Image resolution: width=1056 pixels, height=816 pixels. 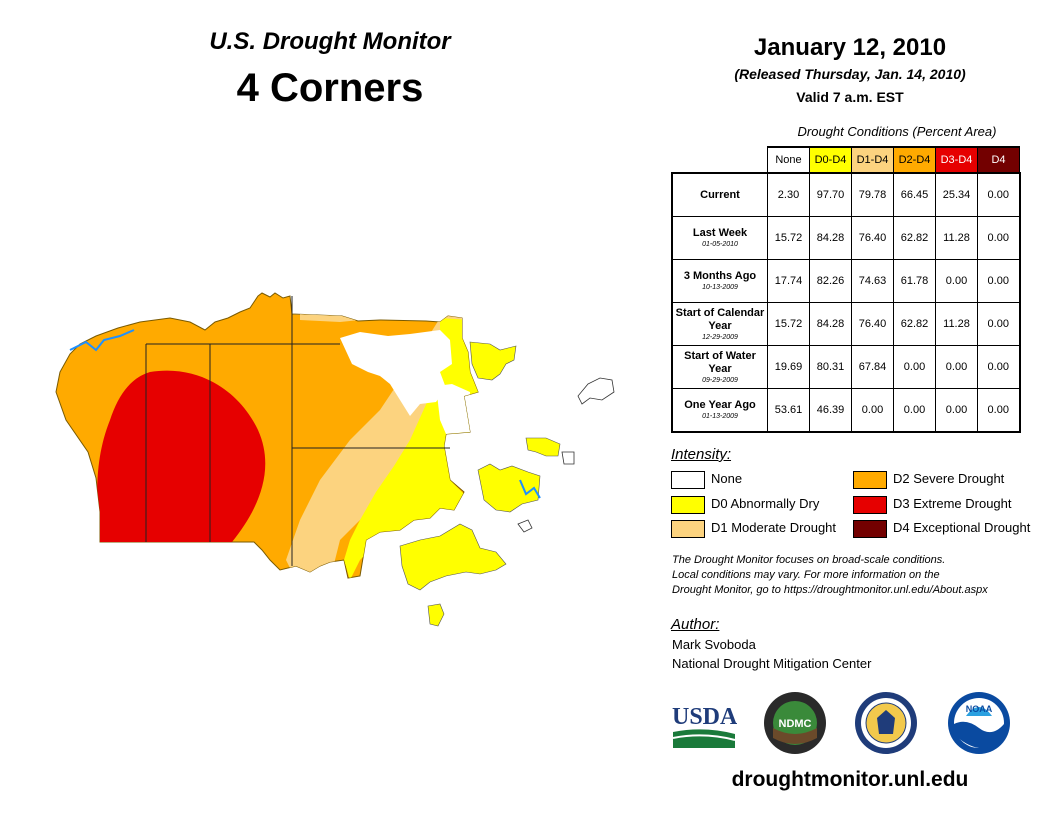 I want to click on cell: 80.31, so click(x=830, y=367).